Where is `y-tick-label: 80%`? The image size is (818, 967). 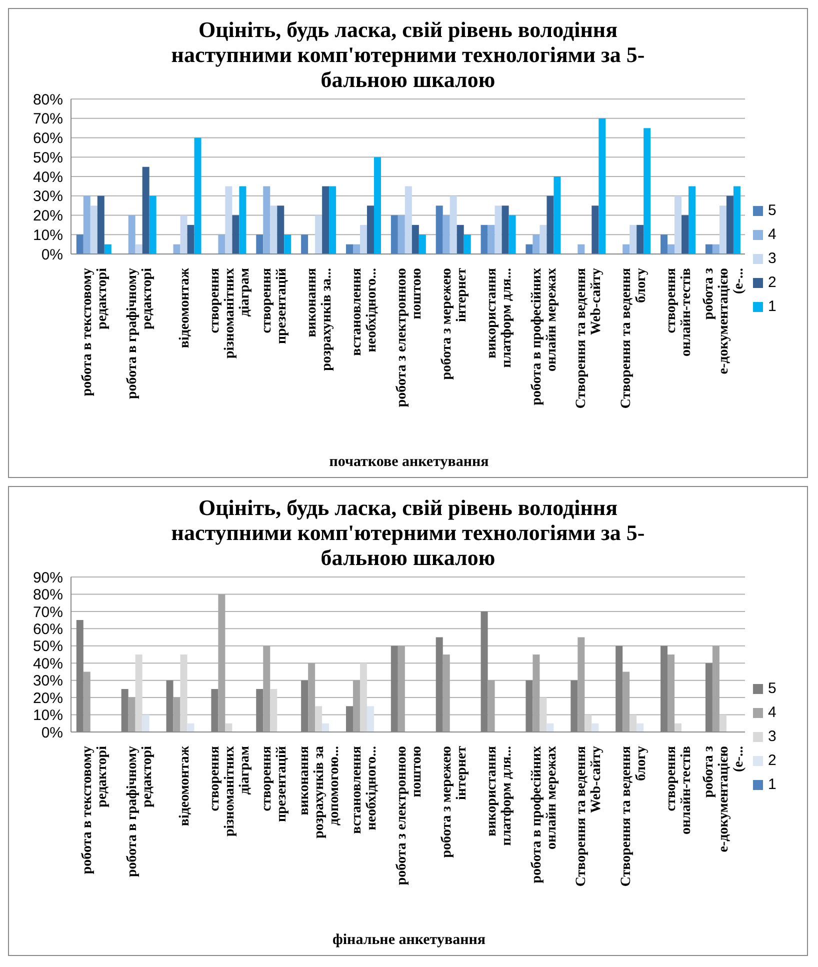 y-tick-label: 80% is located at coordinates (47, 99).